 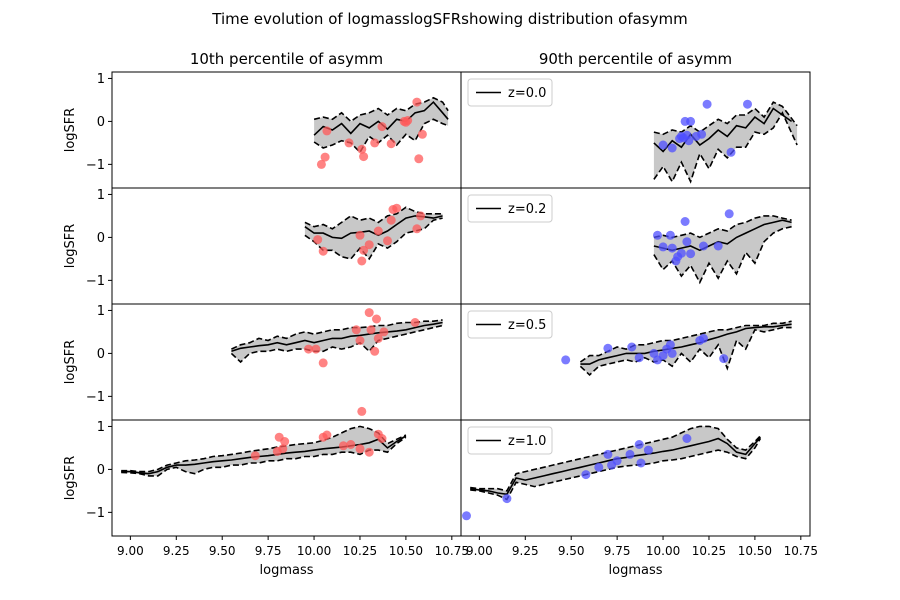 What do you see at coordinates (222, 551) in the screenshot?
I see `x-tick-label: 9.50` at bounding box center [222, 551].